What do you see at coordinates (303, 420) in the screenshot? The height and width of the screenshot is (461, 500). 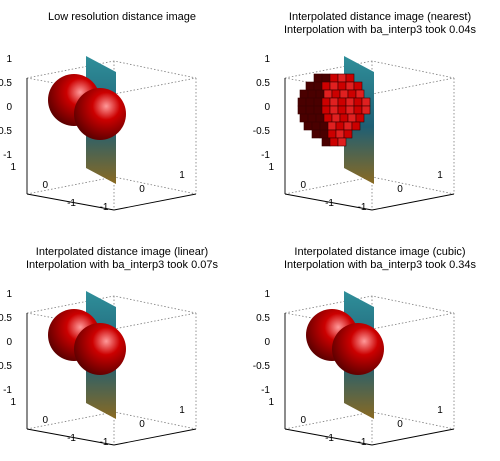 I see `y-tick-label: 0` at bounding box center [303, 420].